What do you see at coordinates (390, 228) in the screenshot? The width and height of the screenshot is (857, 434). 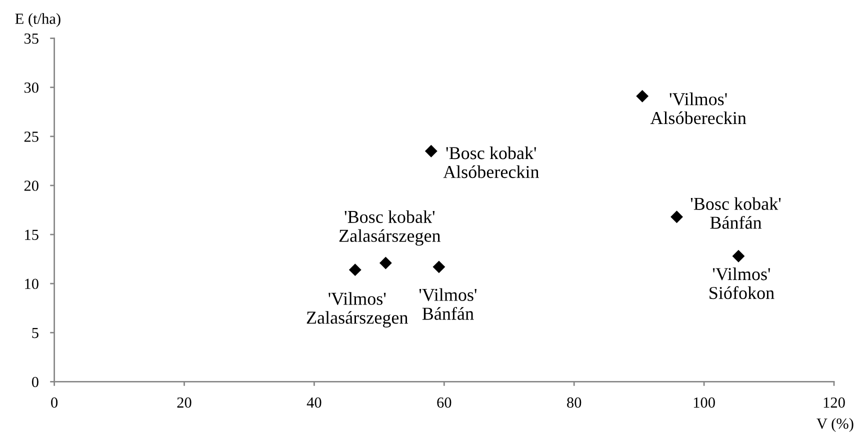 I see `annotation: 'Bosc kobak' Zalasárszegen` at bounding box center [390, 228].